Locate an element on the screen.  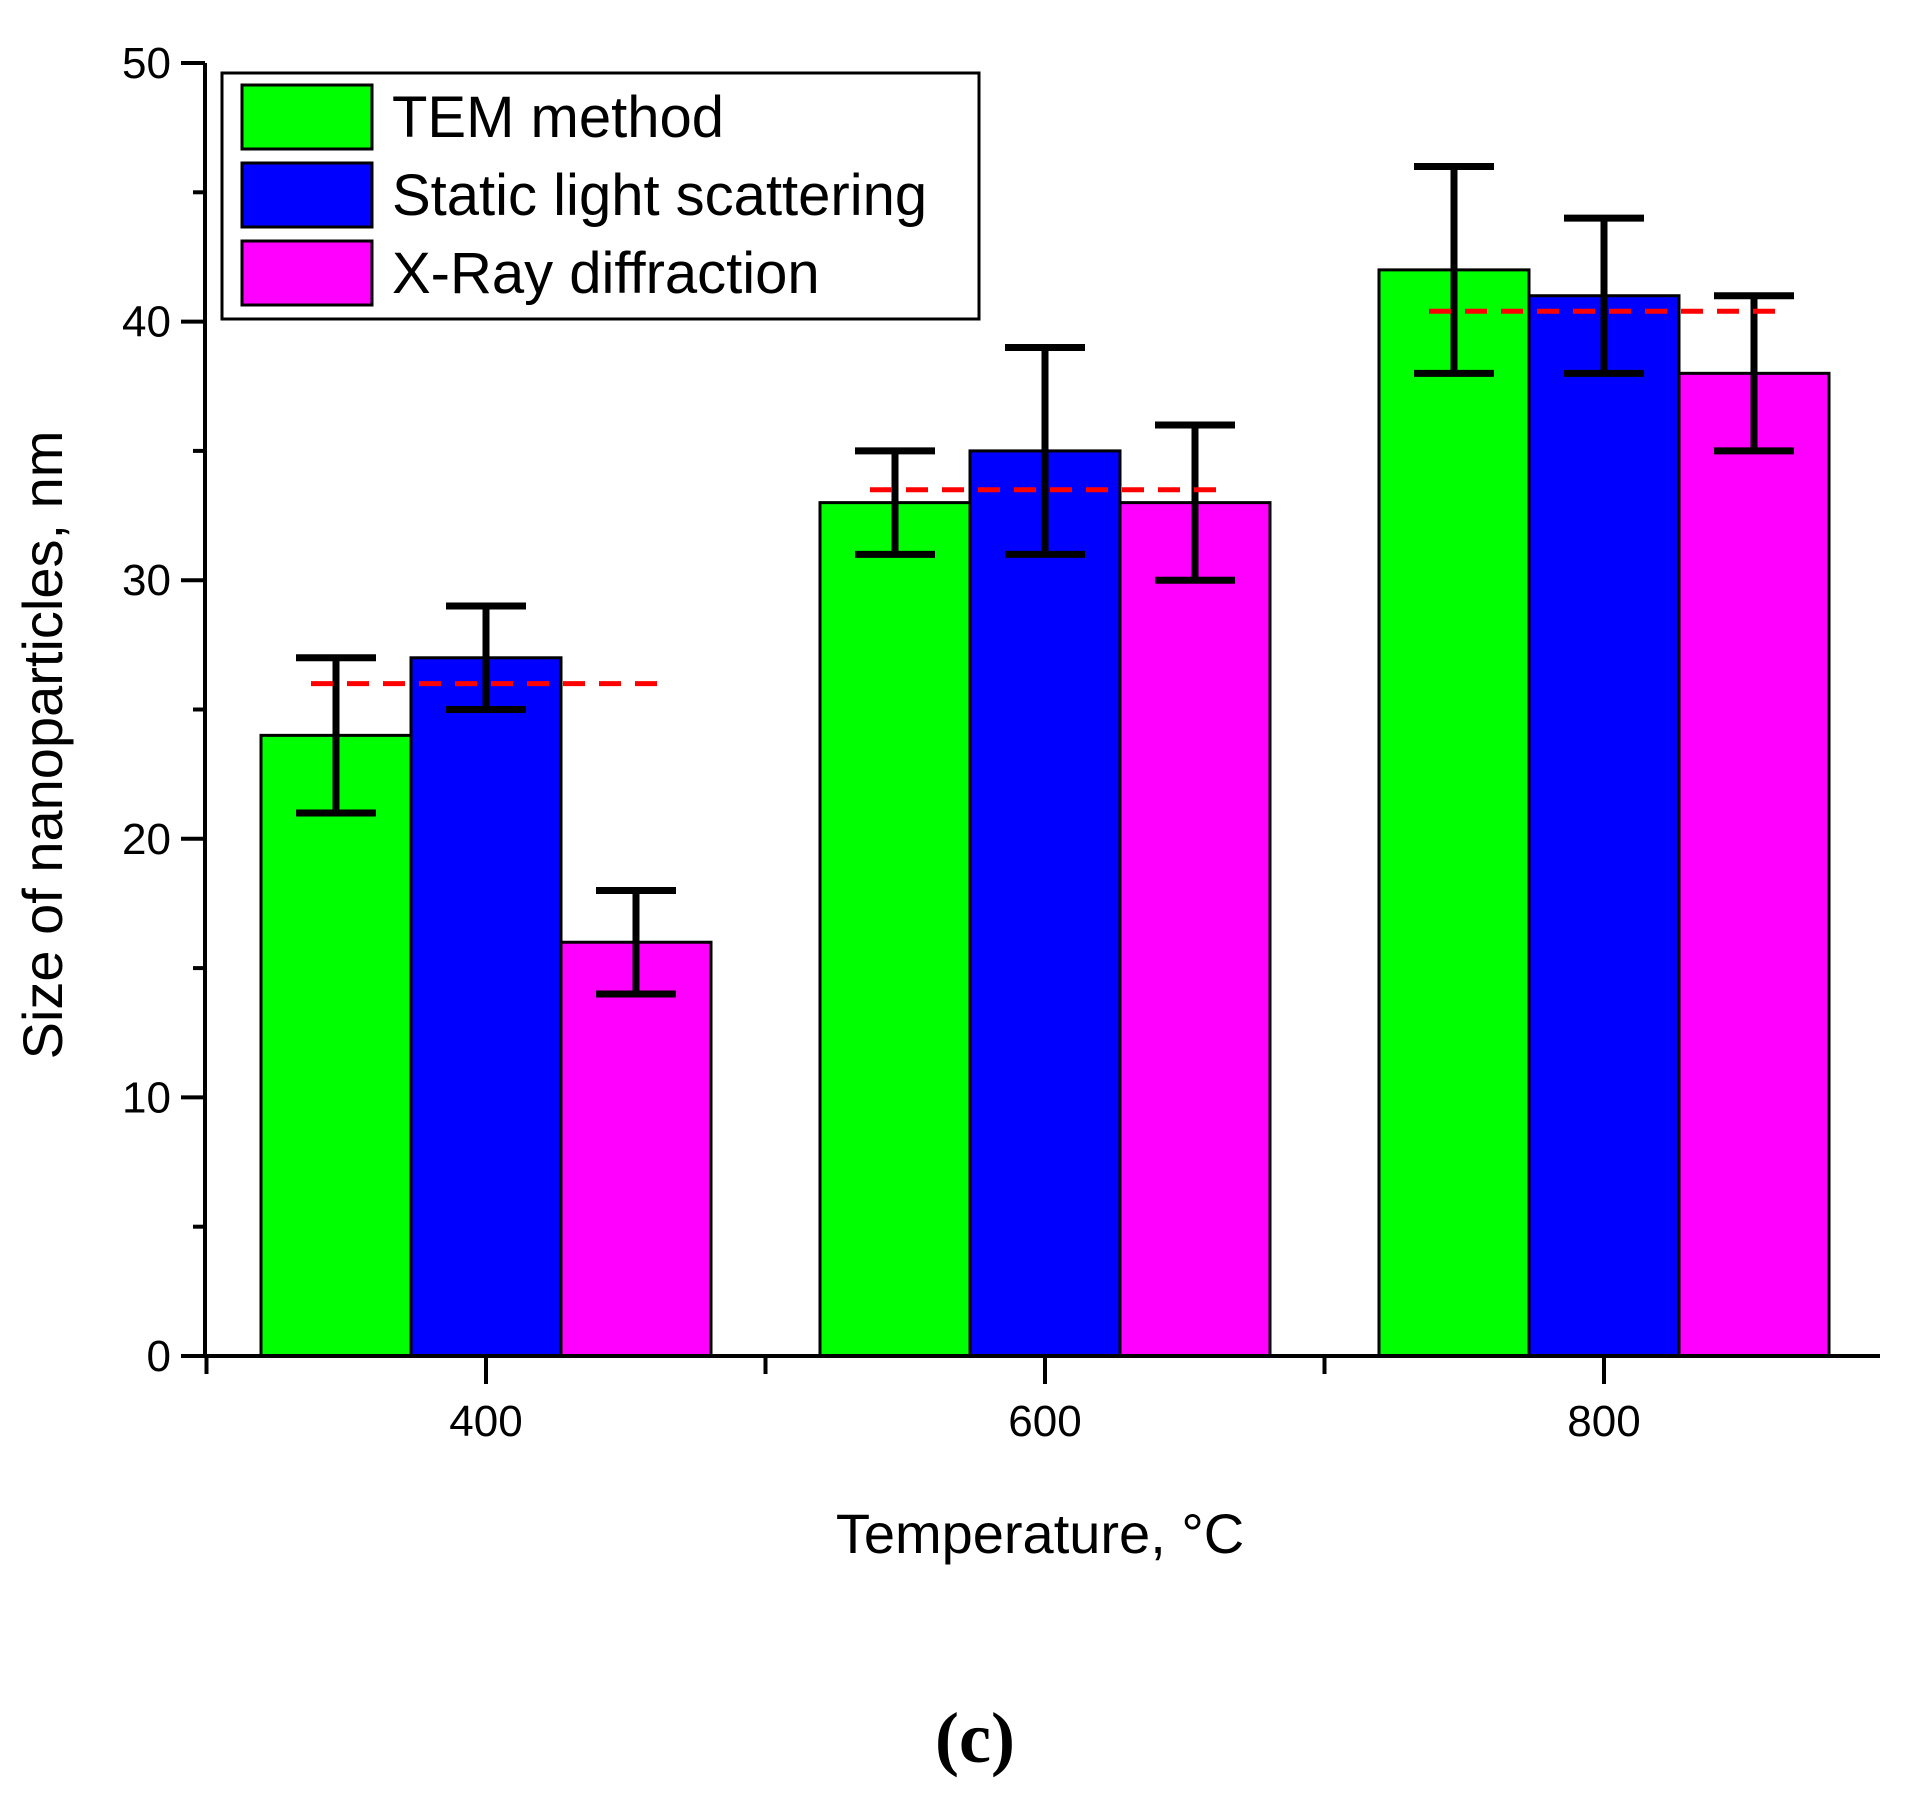
x-tick-label: 600 is located at coordinates (1044, 1421).